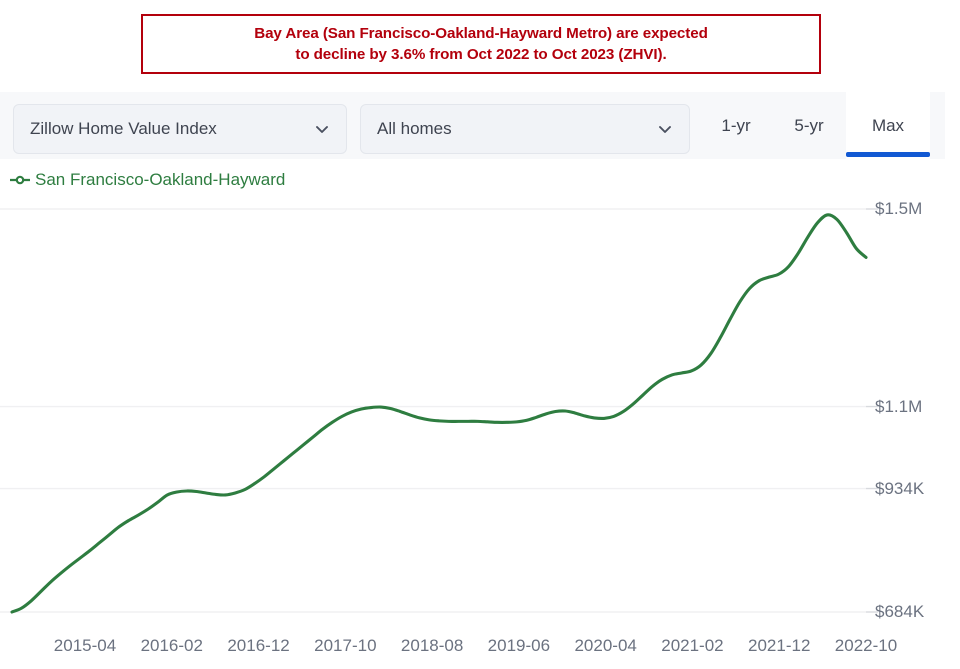  Describe the element at coordinates (85, 645) in the screenshot. I see `x-axis-tick-label: 2015-04` at that location.